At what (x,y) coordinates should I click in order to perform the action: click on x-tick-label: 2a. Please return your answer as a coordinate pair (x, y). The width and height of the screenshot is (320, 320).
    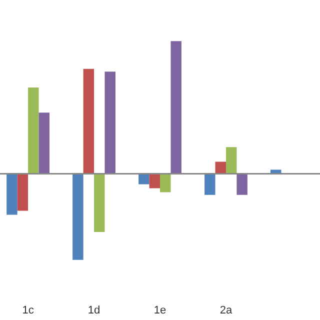
    Looking at the image, I should click on (226, 310).